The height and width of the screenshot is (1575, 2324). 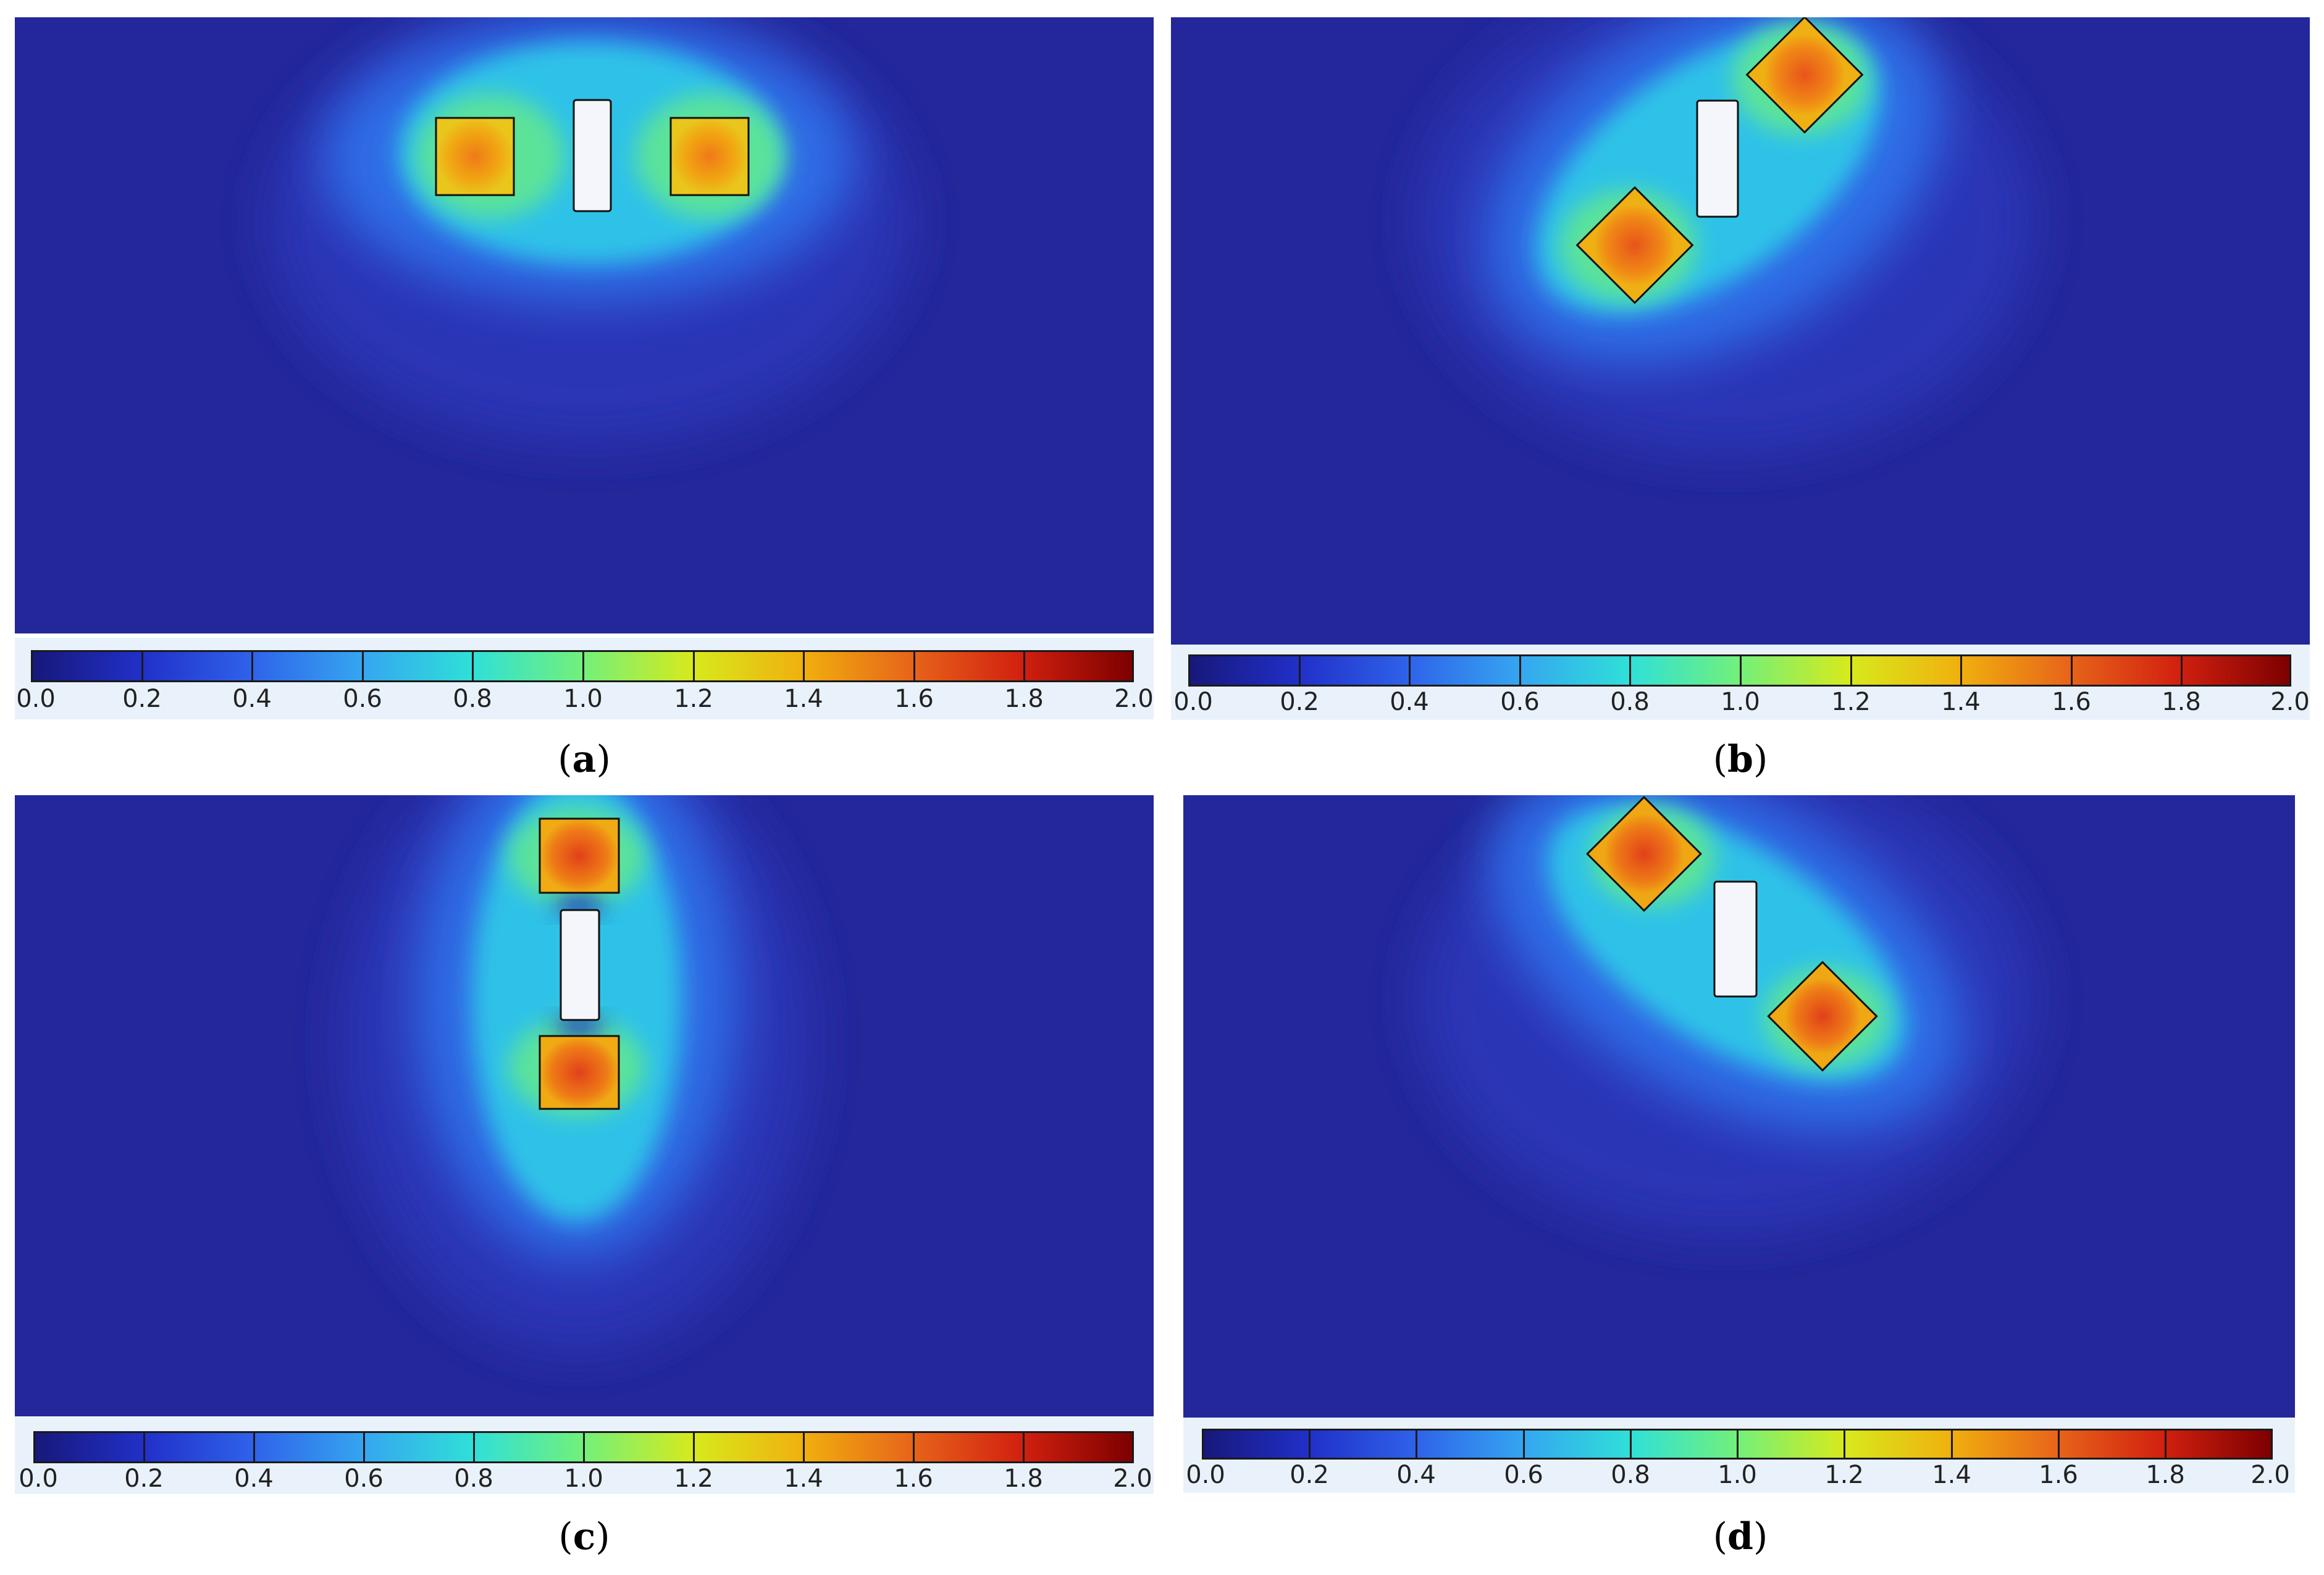 What do you see at coordinates (1740, 1536) in the screenshot?
I see `caption-d: (d)` at bounding box center [1740, 1536].